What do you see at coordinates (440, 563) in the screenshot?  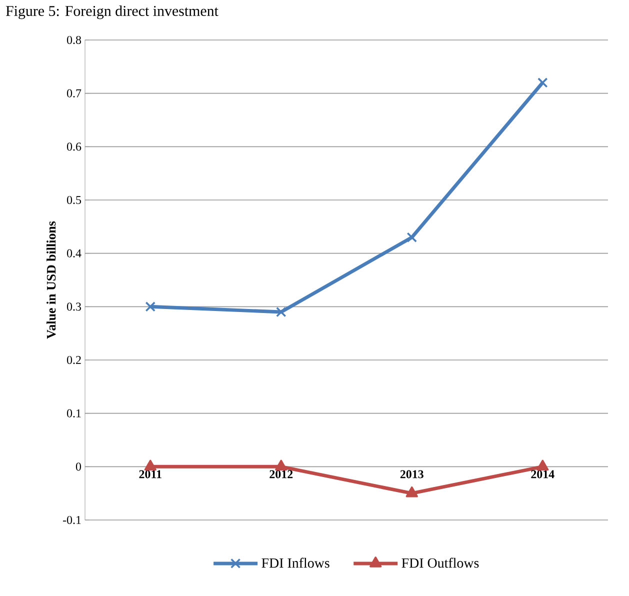 I see `legend-label: FDI Outflows` at bounding box center [440, 563].